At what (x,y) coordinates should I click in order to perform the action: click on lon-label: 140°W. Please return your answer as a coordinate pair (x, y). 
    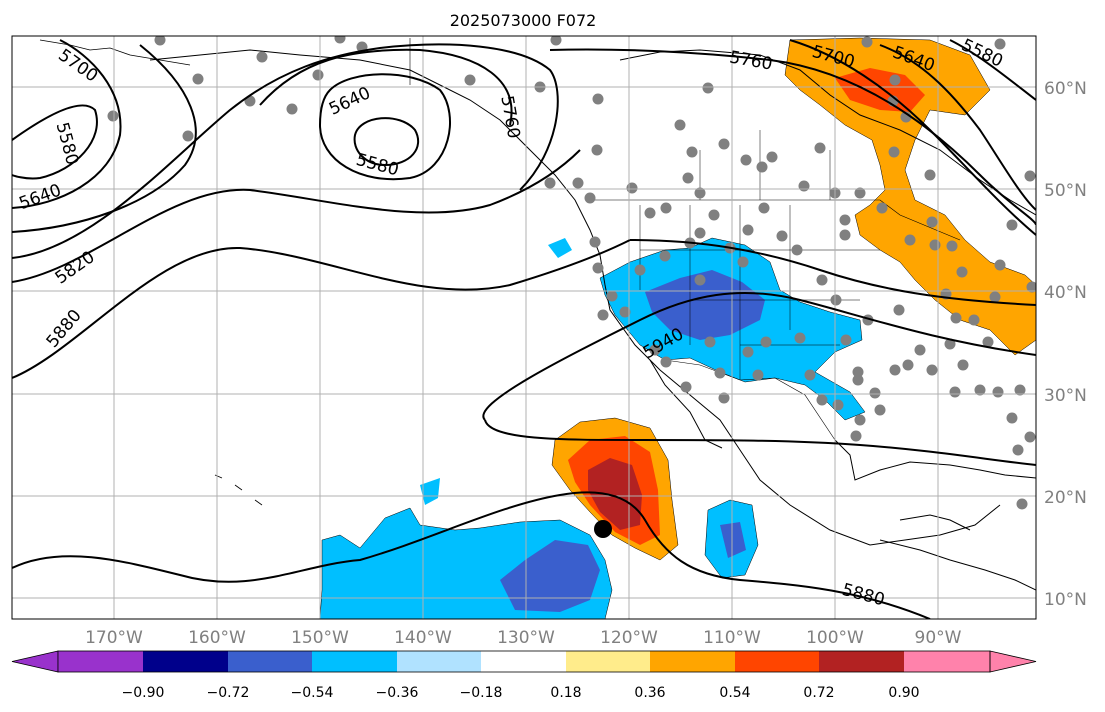
    Looking at the image, I should click on (423, 638).